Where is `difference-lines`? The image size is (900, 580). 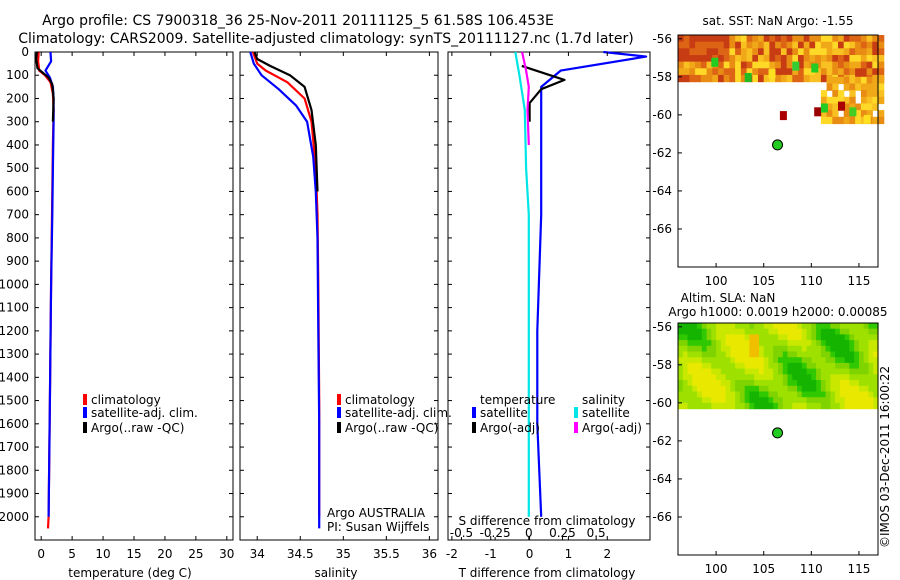 difference-lines is located at coordinates (581, 283).